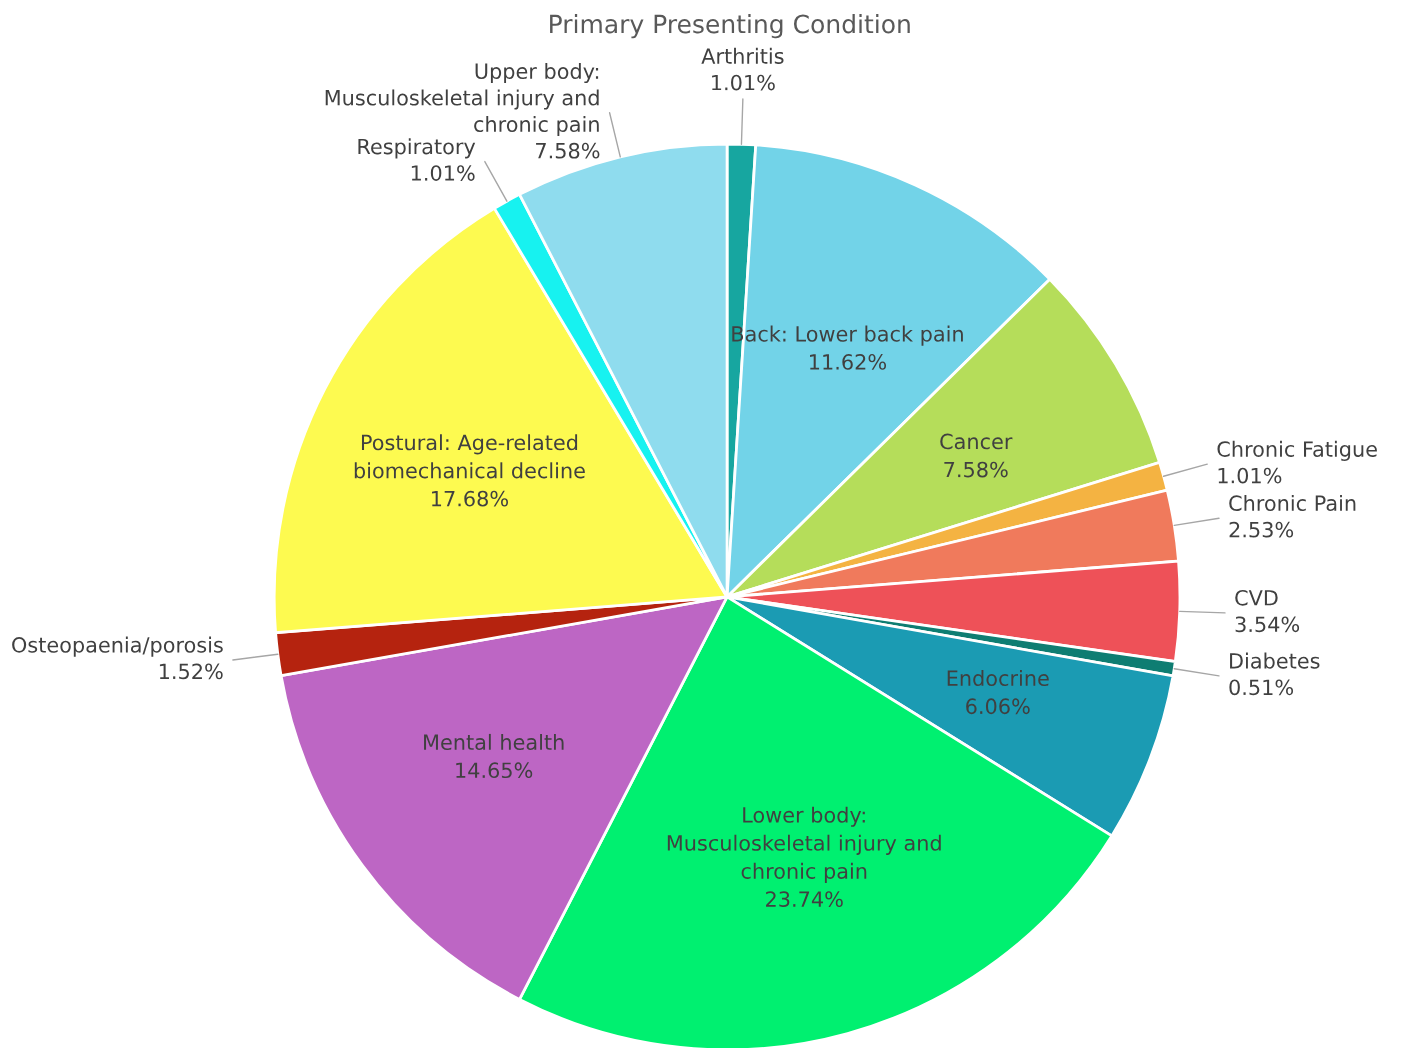 The image size is (1417, 1048). What do you see at coordinates (998, 678) in the screenshot?
I see `slice-label: Endocrine` at bounding box center [998, 678].